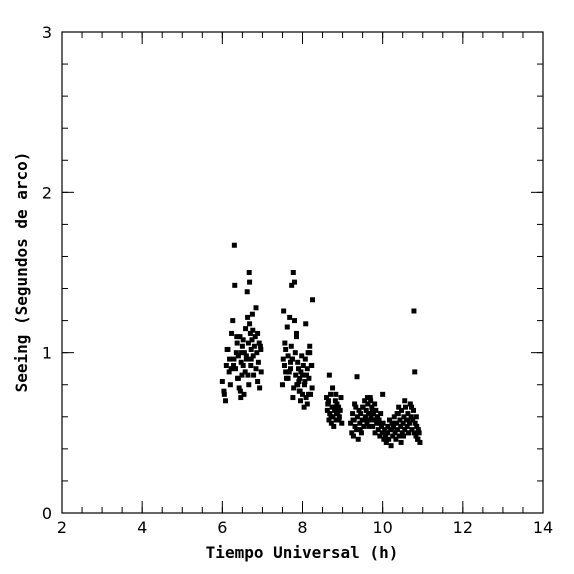  Describe the element at coordinates (543, 527) in the screenshot. I see `x-tick-label: 14` at that location.